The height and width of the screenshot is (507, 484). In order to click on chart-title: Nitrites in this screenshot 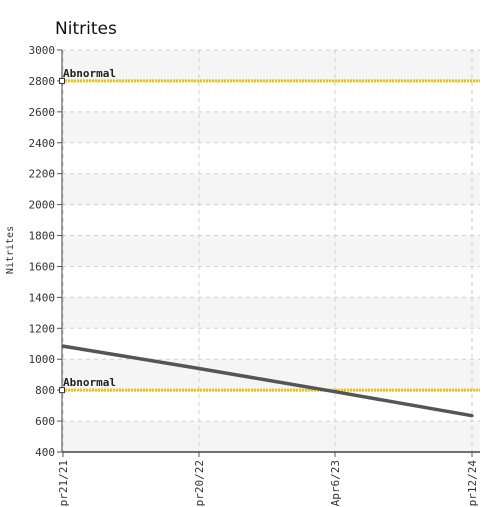, I will do `click(86, 29)`.